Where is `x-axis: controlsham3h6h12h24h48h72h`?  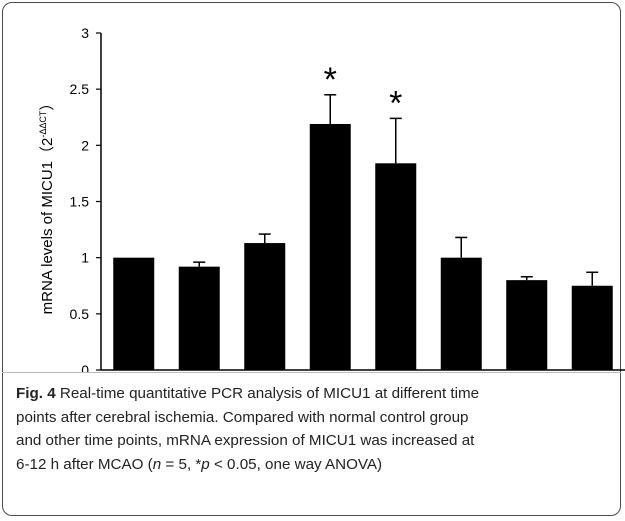 x-axis: controlsham3h6h12h24h48h72h is located at coordinates (363, 370).